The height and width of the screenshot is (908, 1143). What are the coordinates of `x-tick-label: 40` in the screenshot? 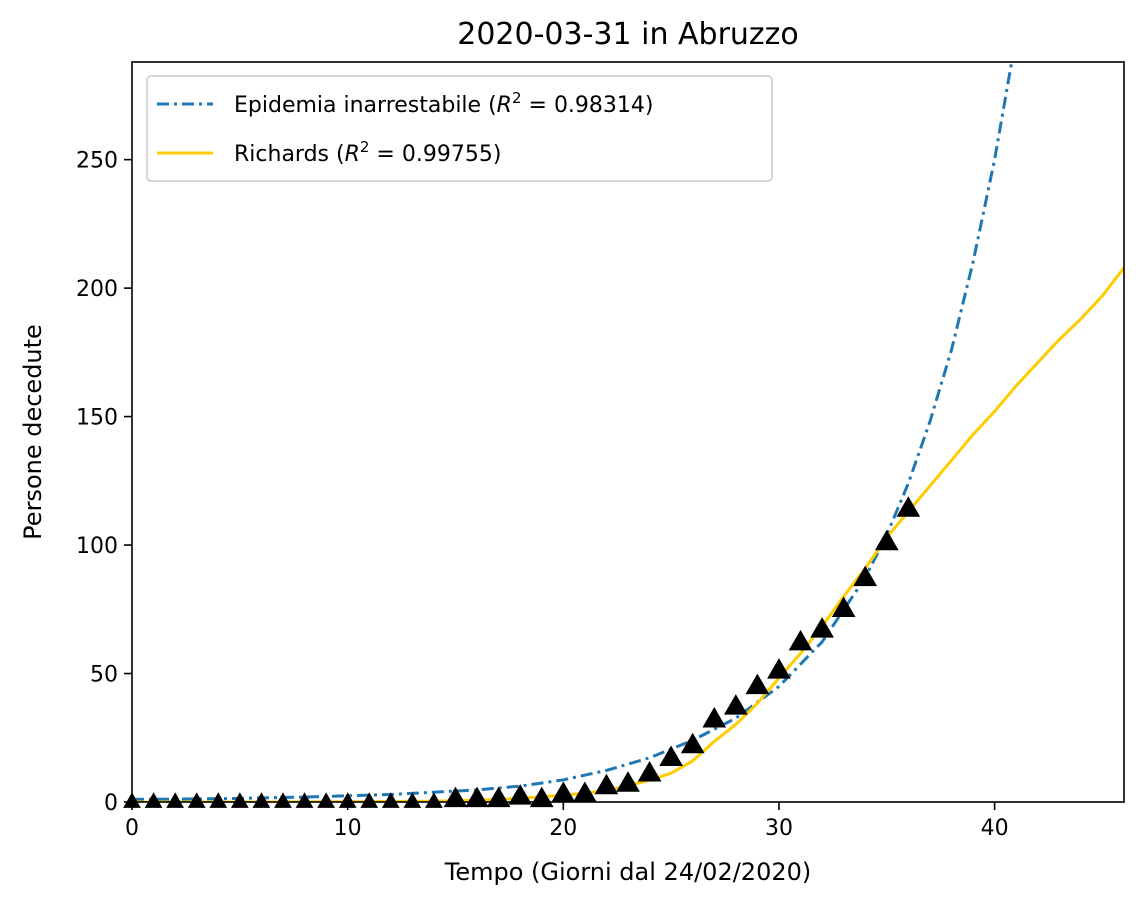 It's located at (995, 828).